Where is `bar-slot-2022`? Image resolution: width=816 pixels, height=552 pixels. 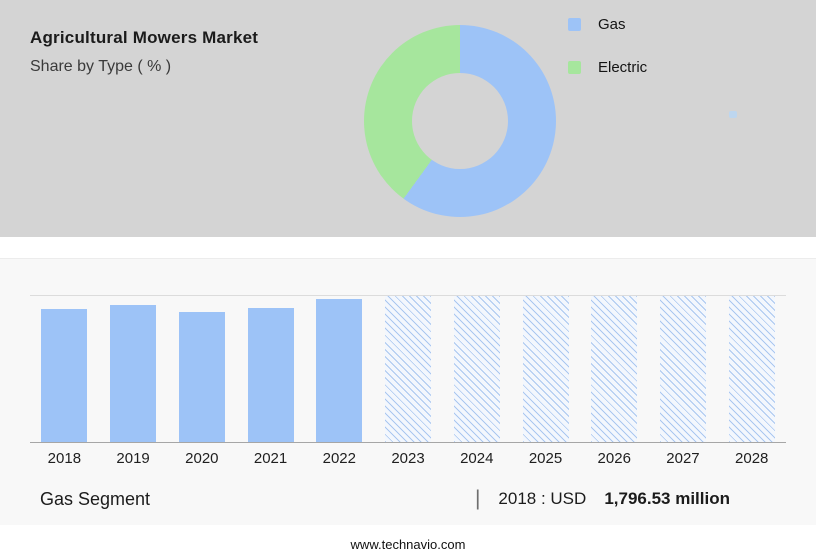 bar-slot-2022 is located at coordinates (339, 369).